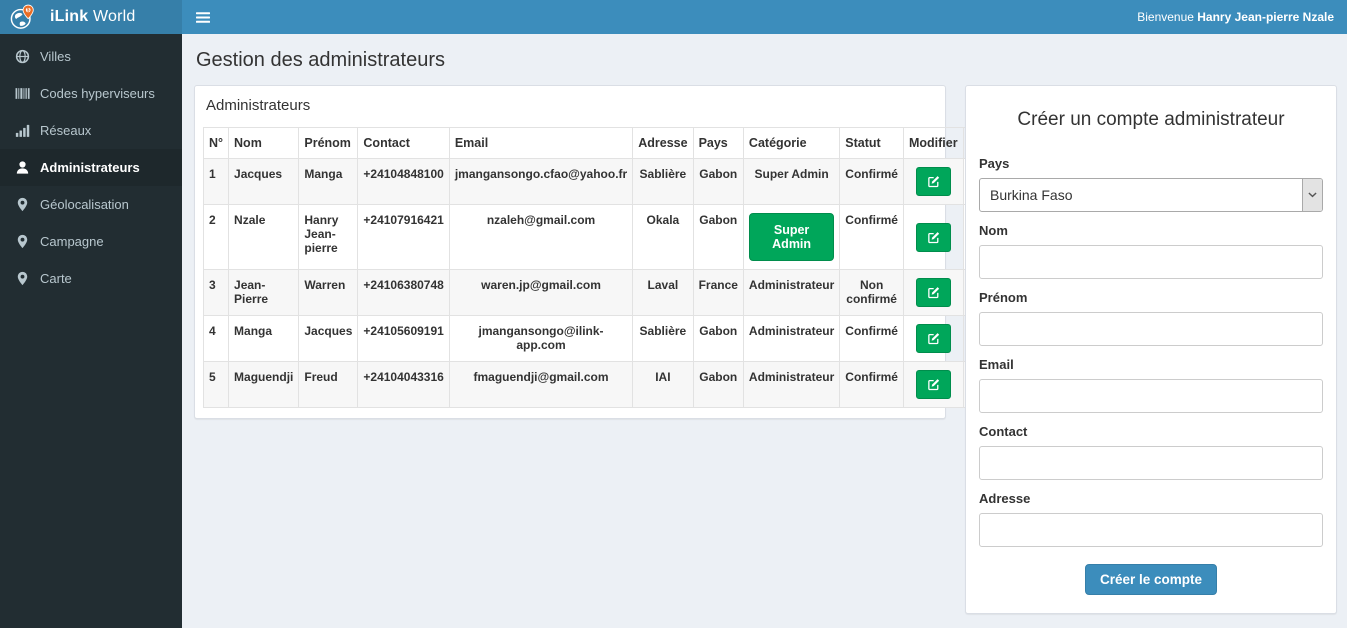 Image resolution: width=1347 pixels, height=628 pixels. Describe the element at coordinates (264, 143) in the screenshot. I see `col-header-nom: Nom` at that location.